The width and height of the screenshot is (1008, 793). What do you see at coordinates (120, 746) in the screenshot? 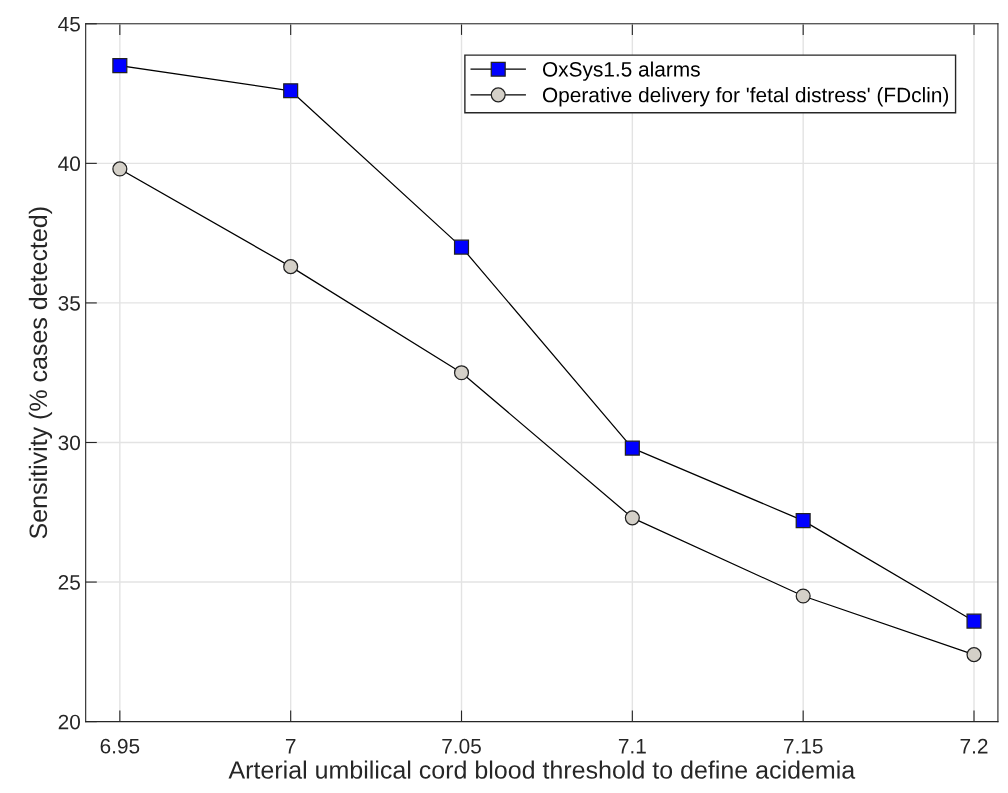
I see `x-tick-label: 6.95` at bounding box center [120, 746].